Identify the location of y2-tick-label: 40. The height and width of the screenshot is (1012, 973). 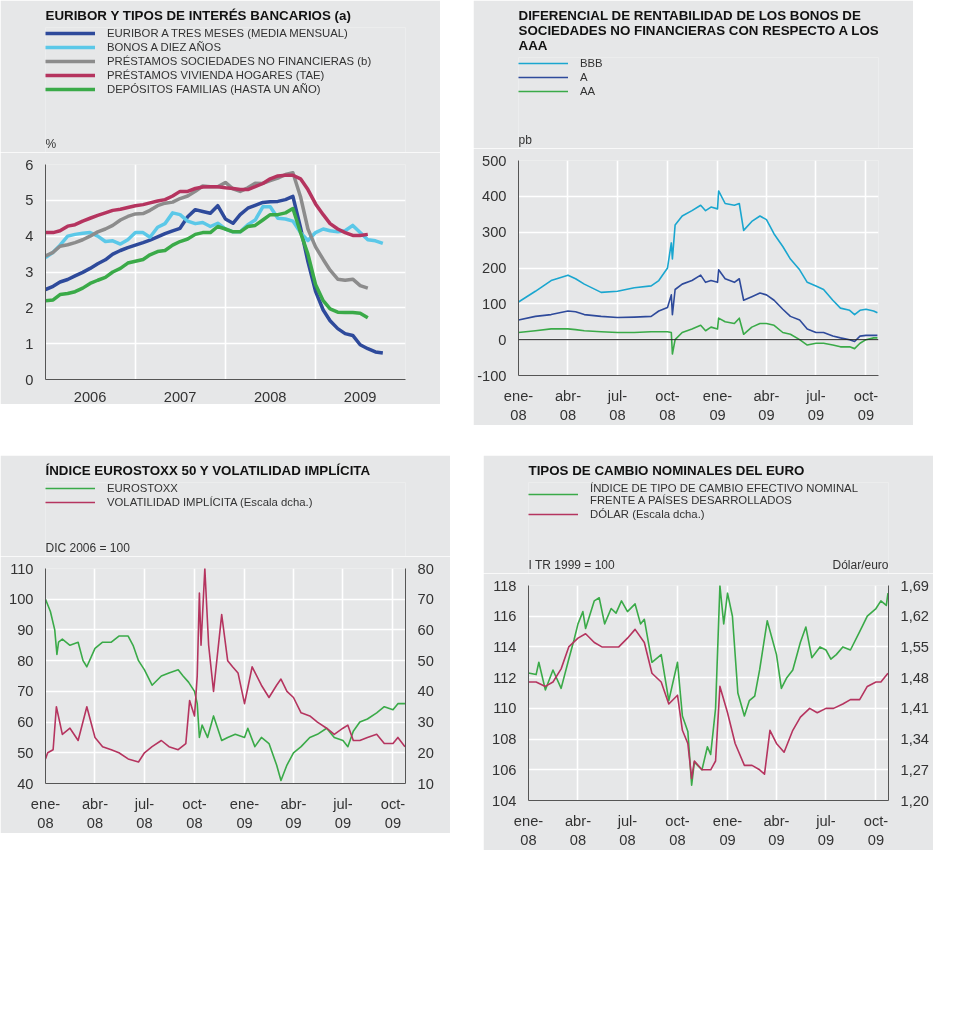
(425, 691).